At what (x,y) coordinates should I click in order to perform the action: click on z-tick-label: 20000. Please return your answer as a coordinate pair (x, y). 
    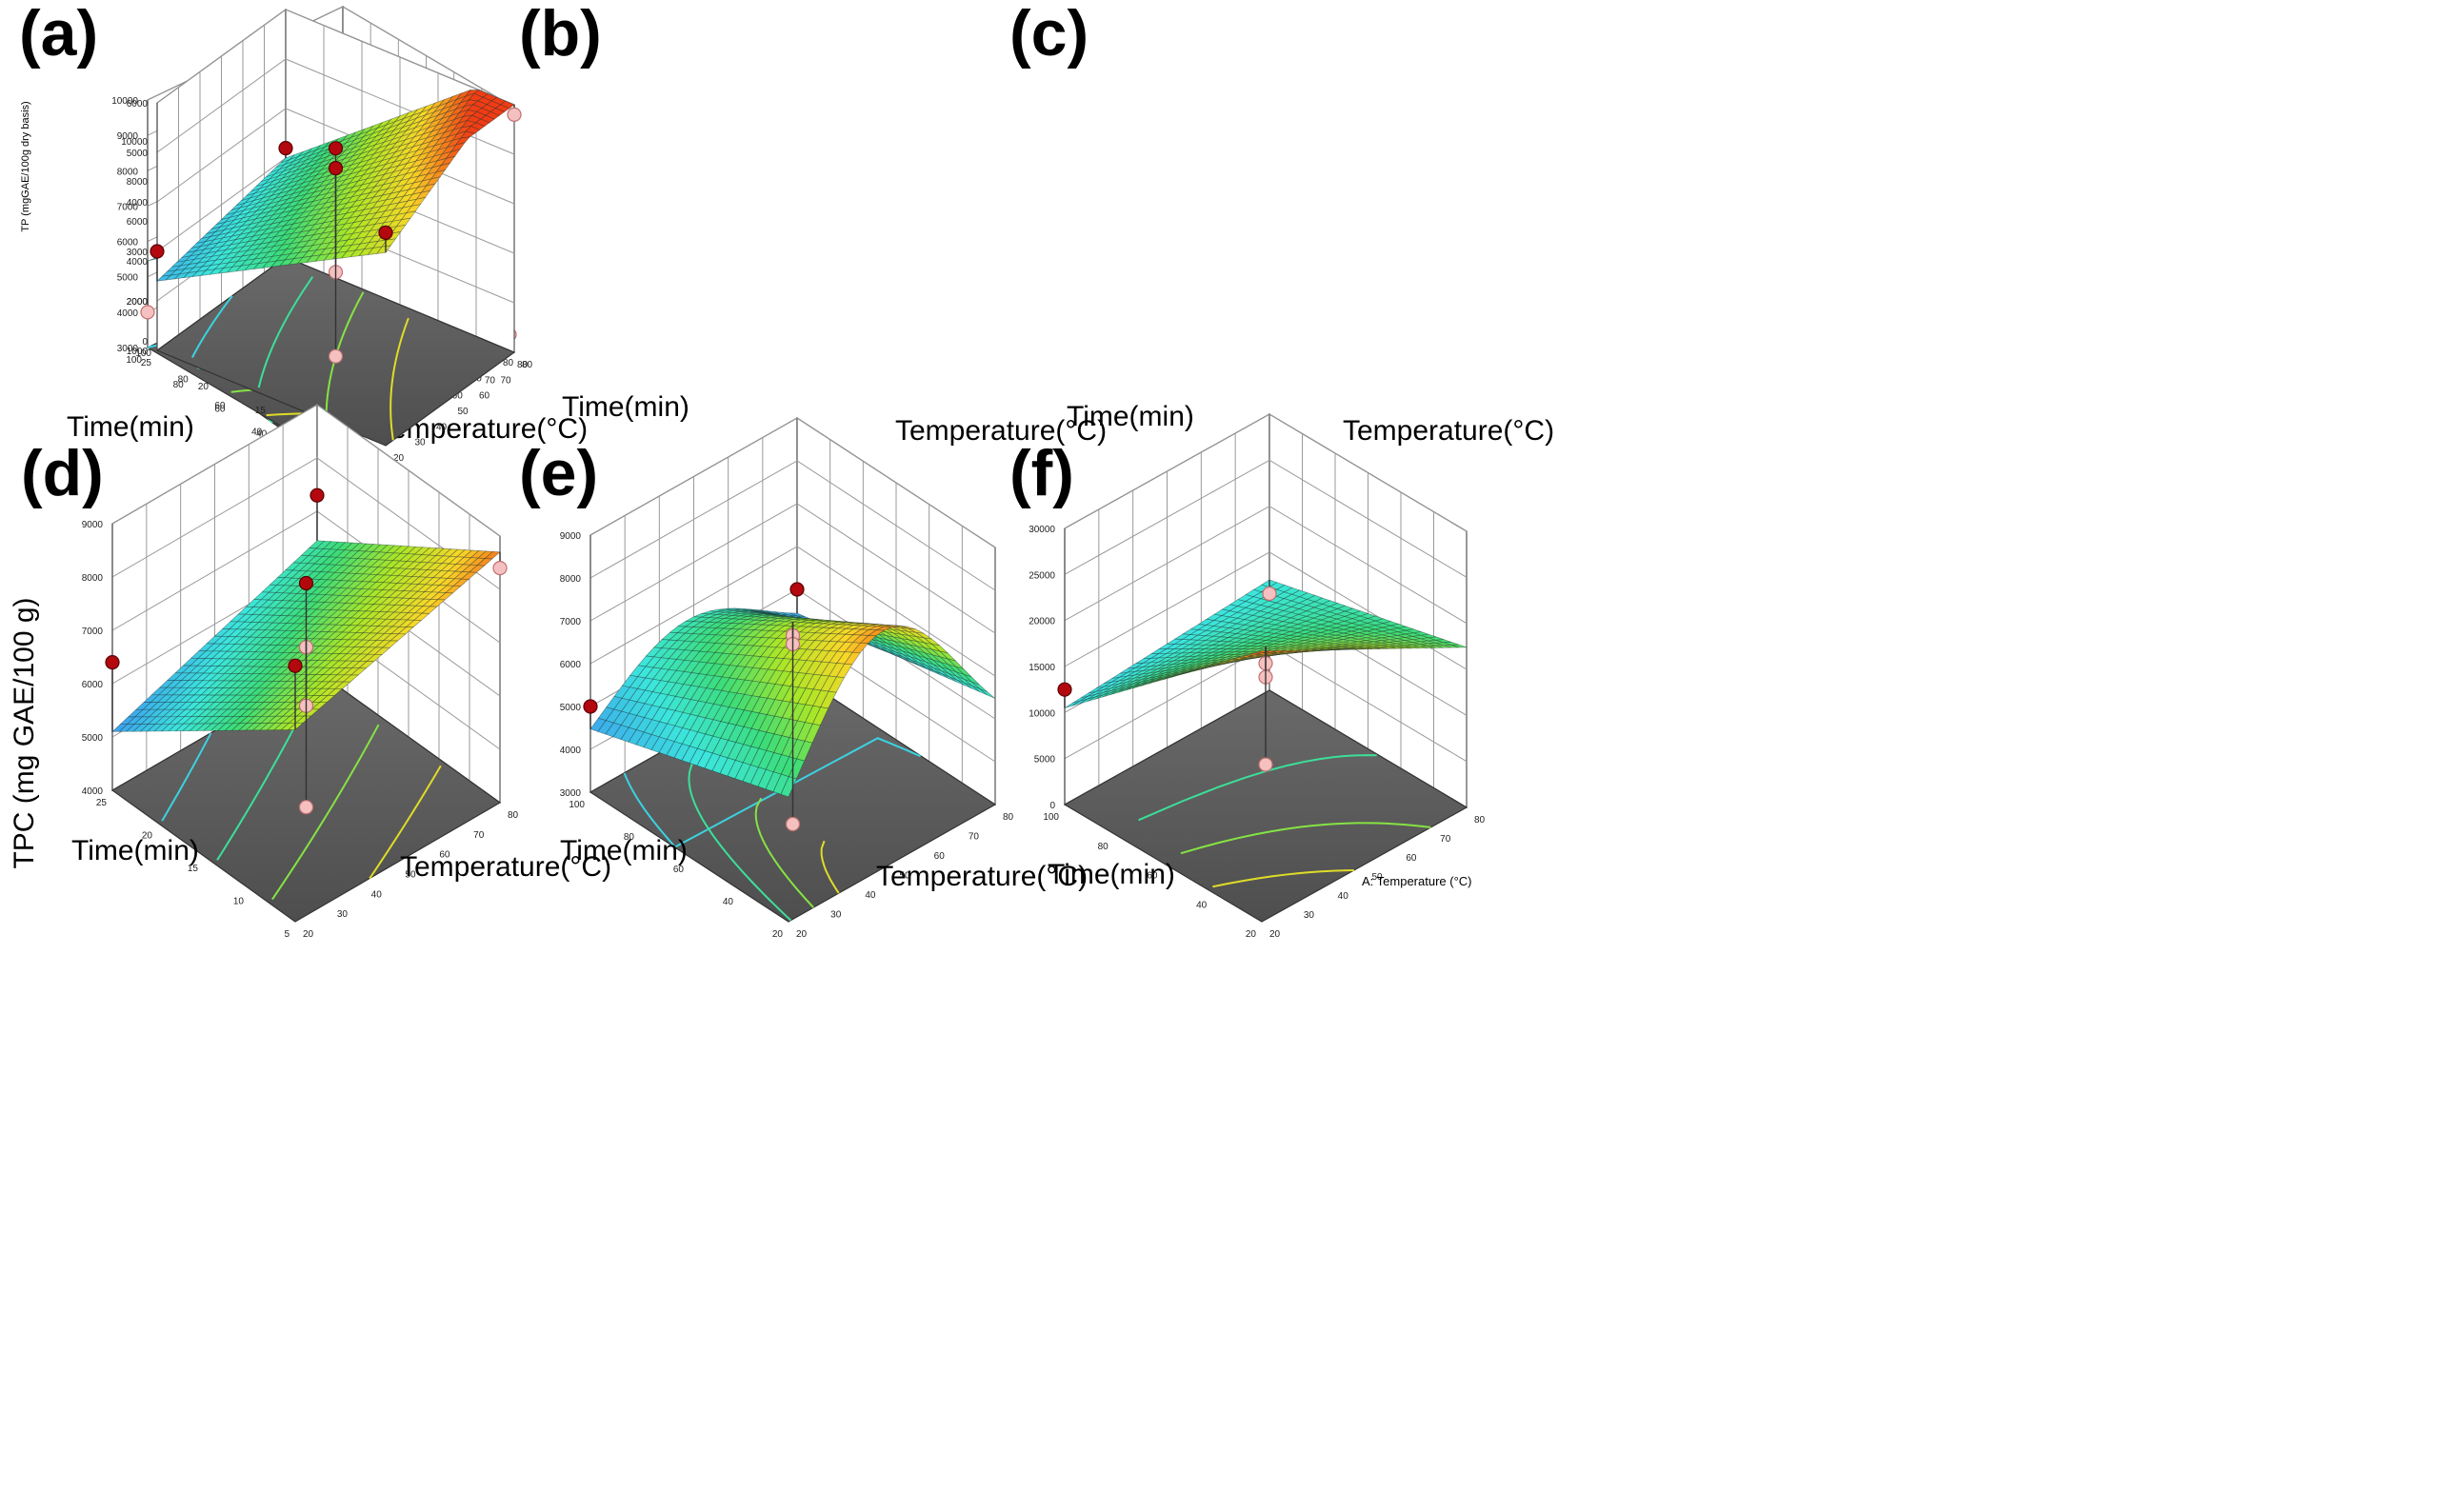
    Looking at the image, I should click on (1042, 622).